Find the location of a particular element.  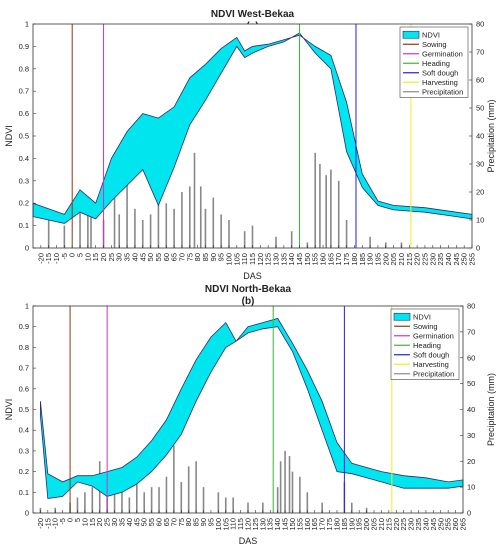

x-tick-label: 110 is located at coordinates (244, 259).